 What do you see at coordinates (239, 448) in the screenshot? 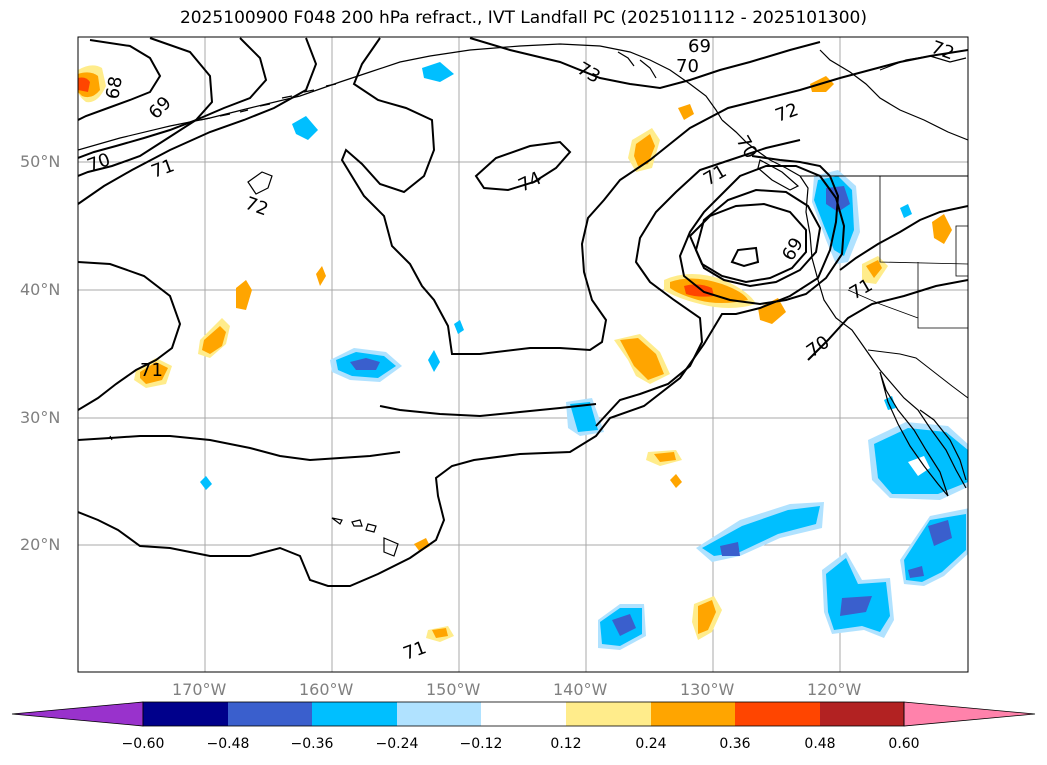
I see `contour-71d` at bounding box center [239, 448].